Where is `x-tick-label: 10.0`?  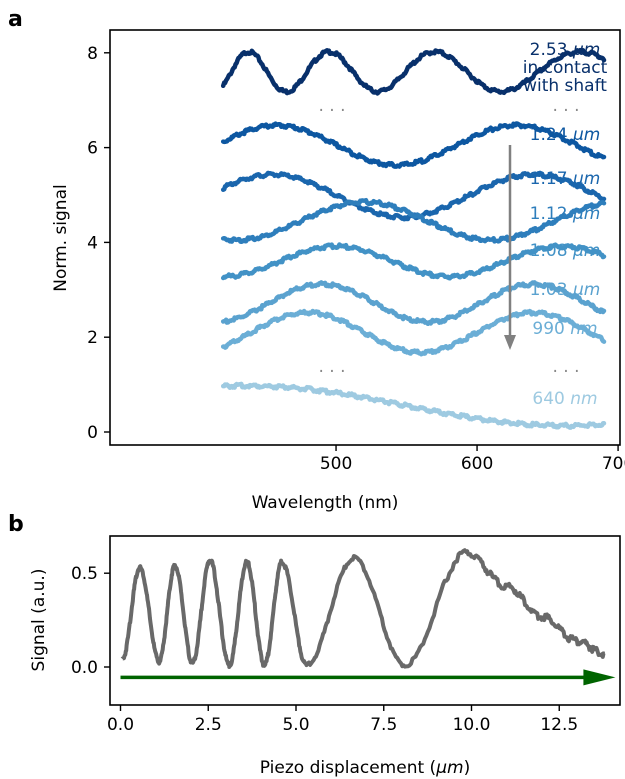 x-tick-label: 10.0 is located at coordinates (472, 725).